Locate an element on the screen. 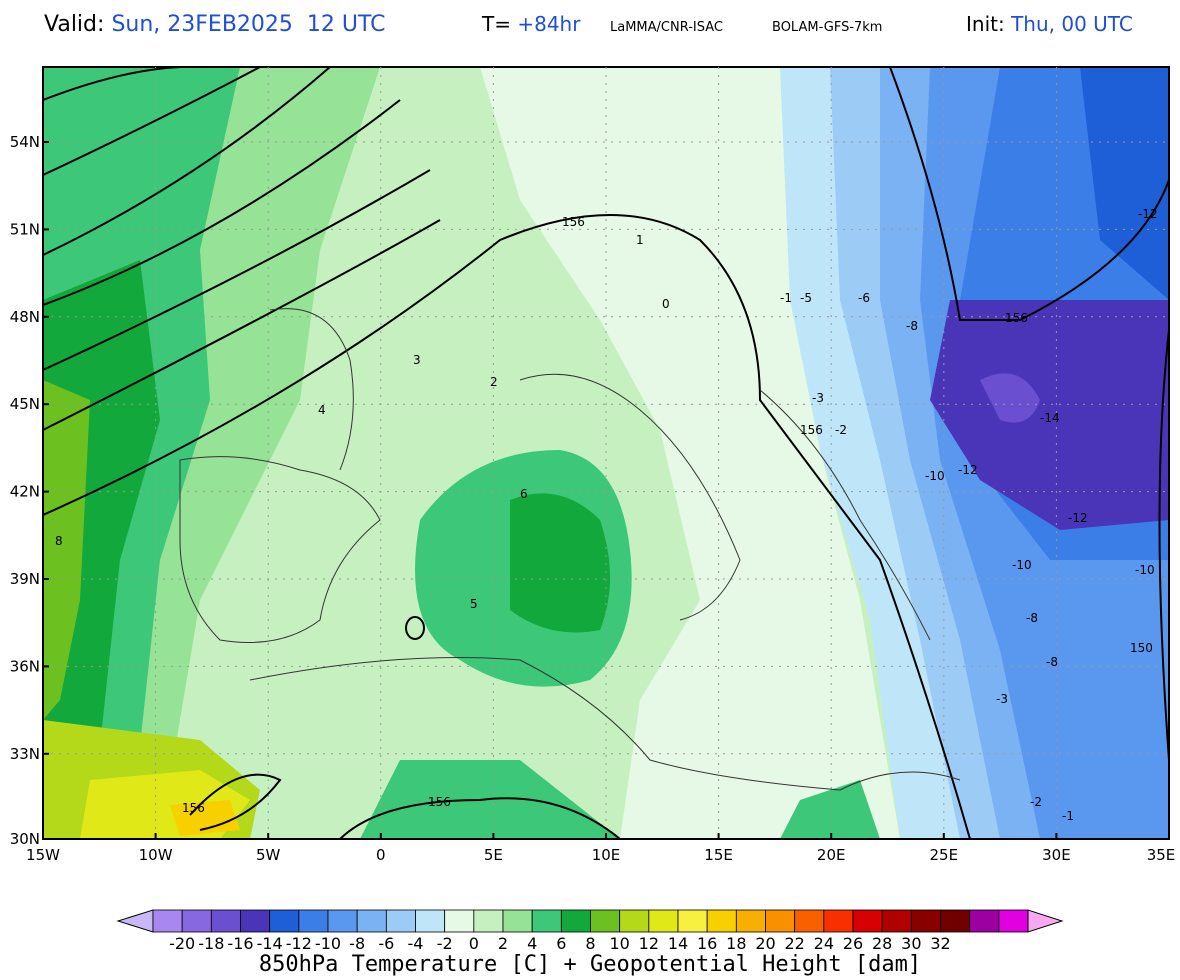 This screenshot has height=980, width=1180. org-label: LaMMA/CNR-ISAC is located at coordinates (666, 27).